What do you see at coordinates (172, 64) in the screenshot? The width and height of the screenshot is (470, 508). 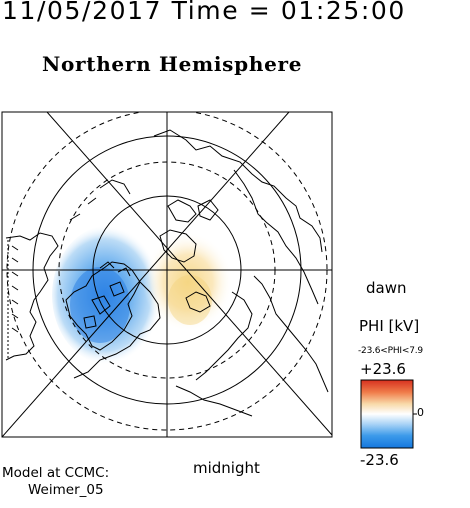 I see `hemisphere-title: Northern Hemisphere` at bounding box center [172, 64].